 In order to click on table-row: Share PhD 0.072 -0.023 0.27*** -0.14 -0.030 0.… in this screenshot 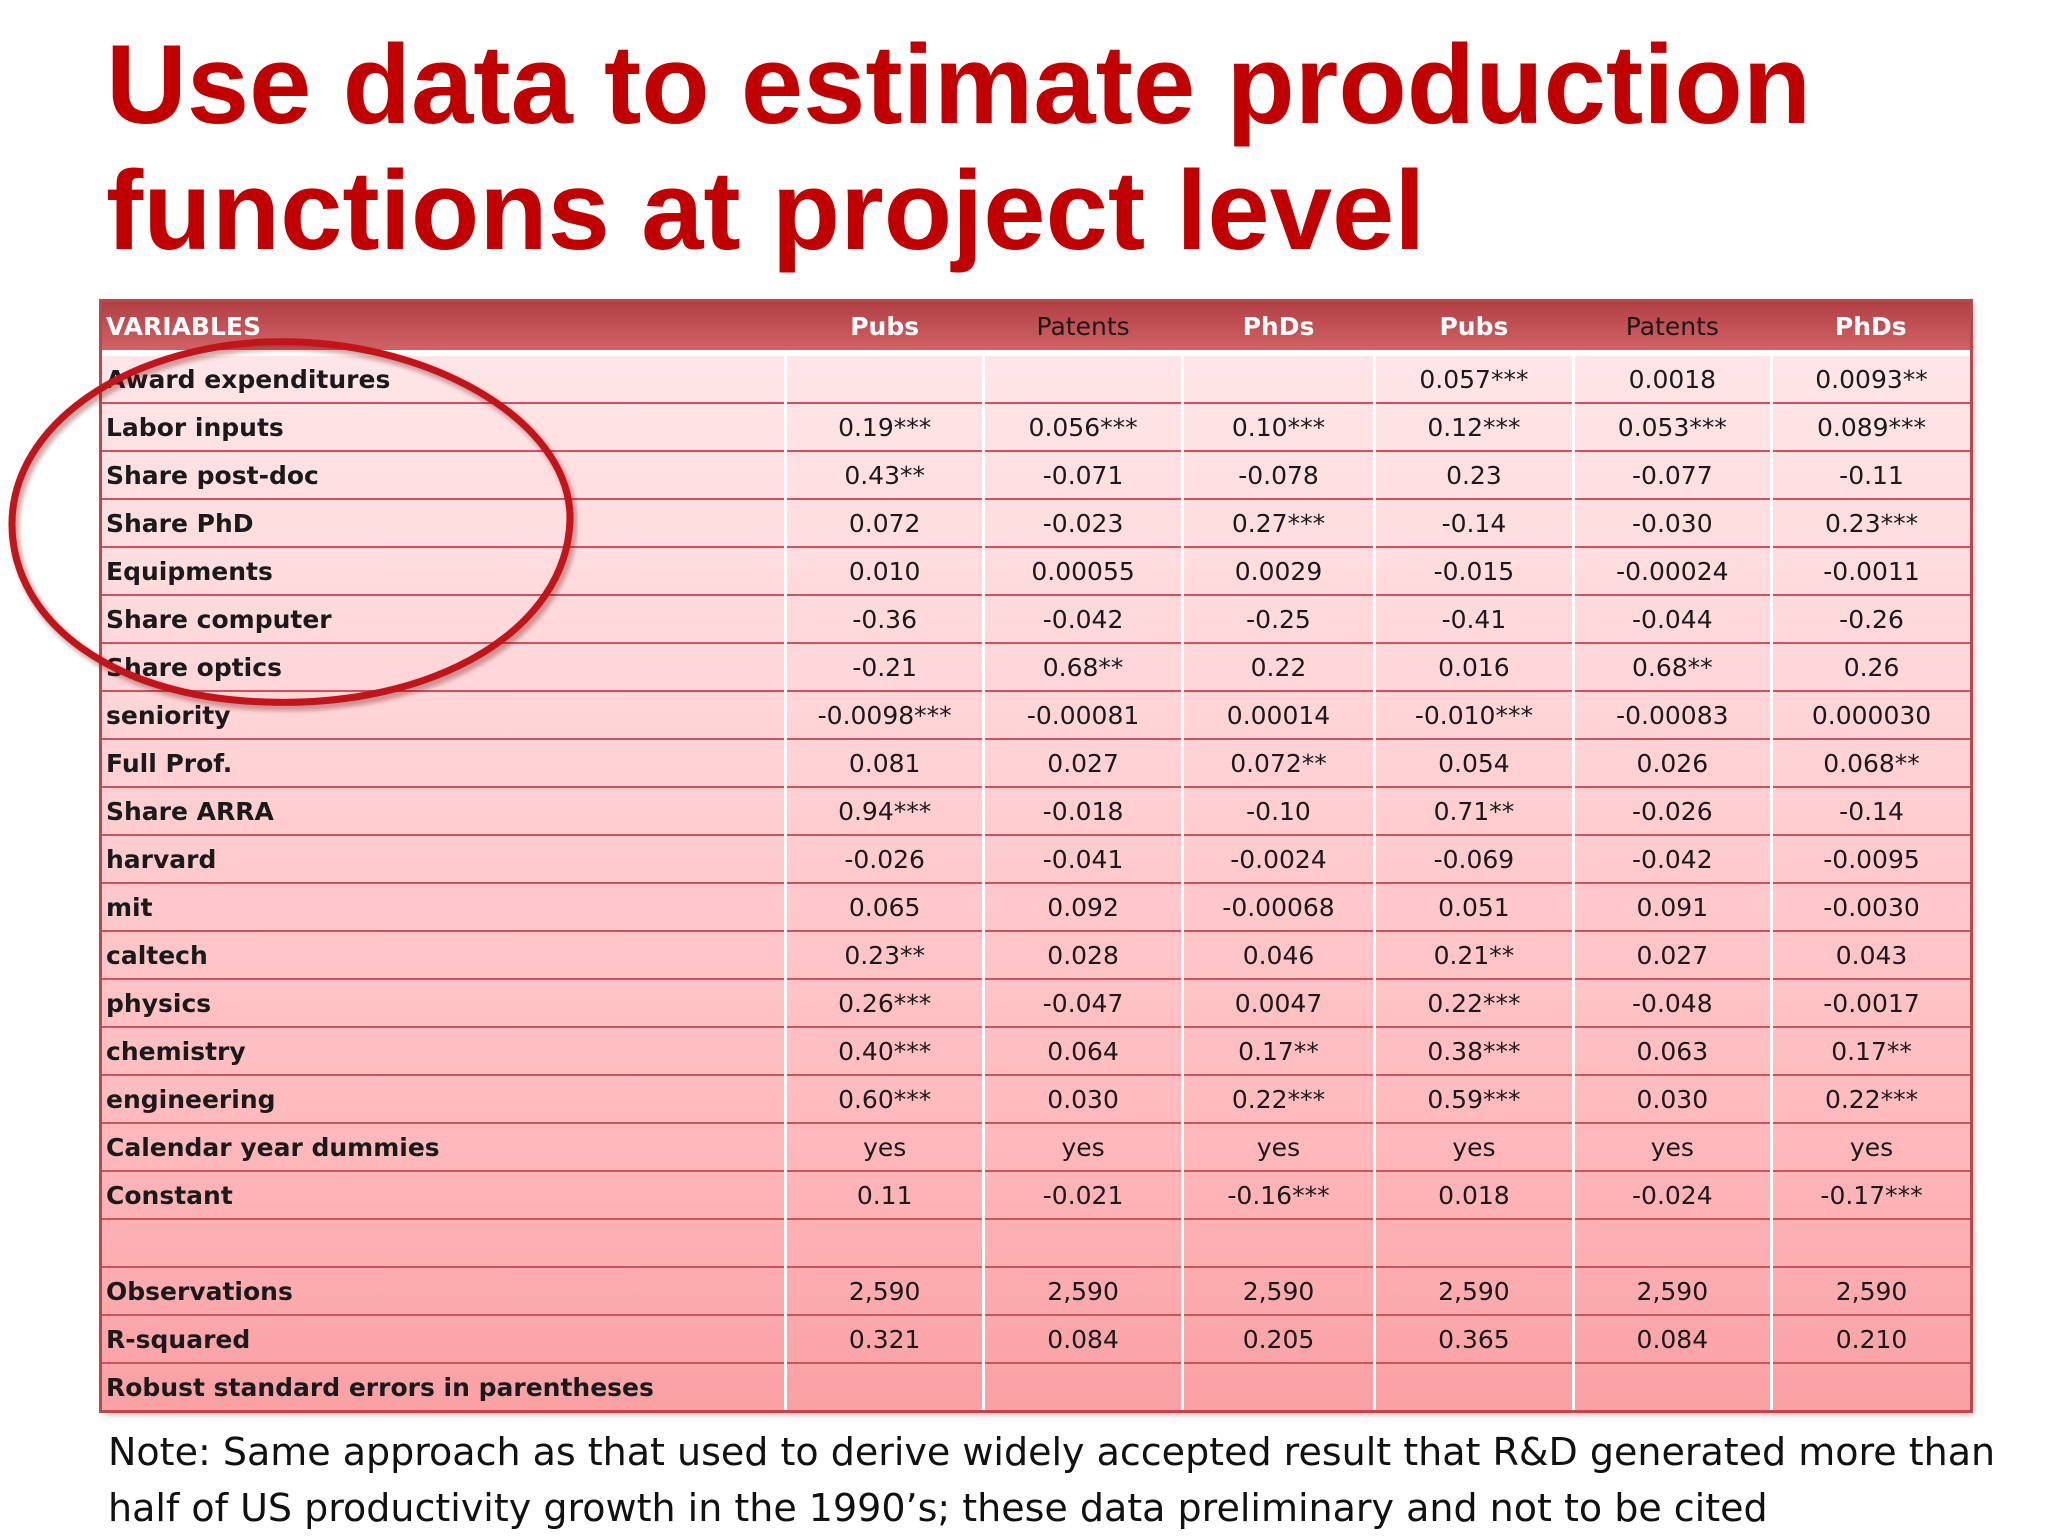, I will do `click(1036, 523)`.